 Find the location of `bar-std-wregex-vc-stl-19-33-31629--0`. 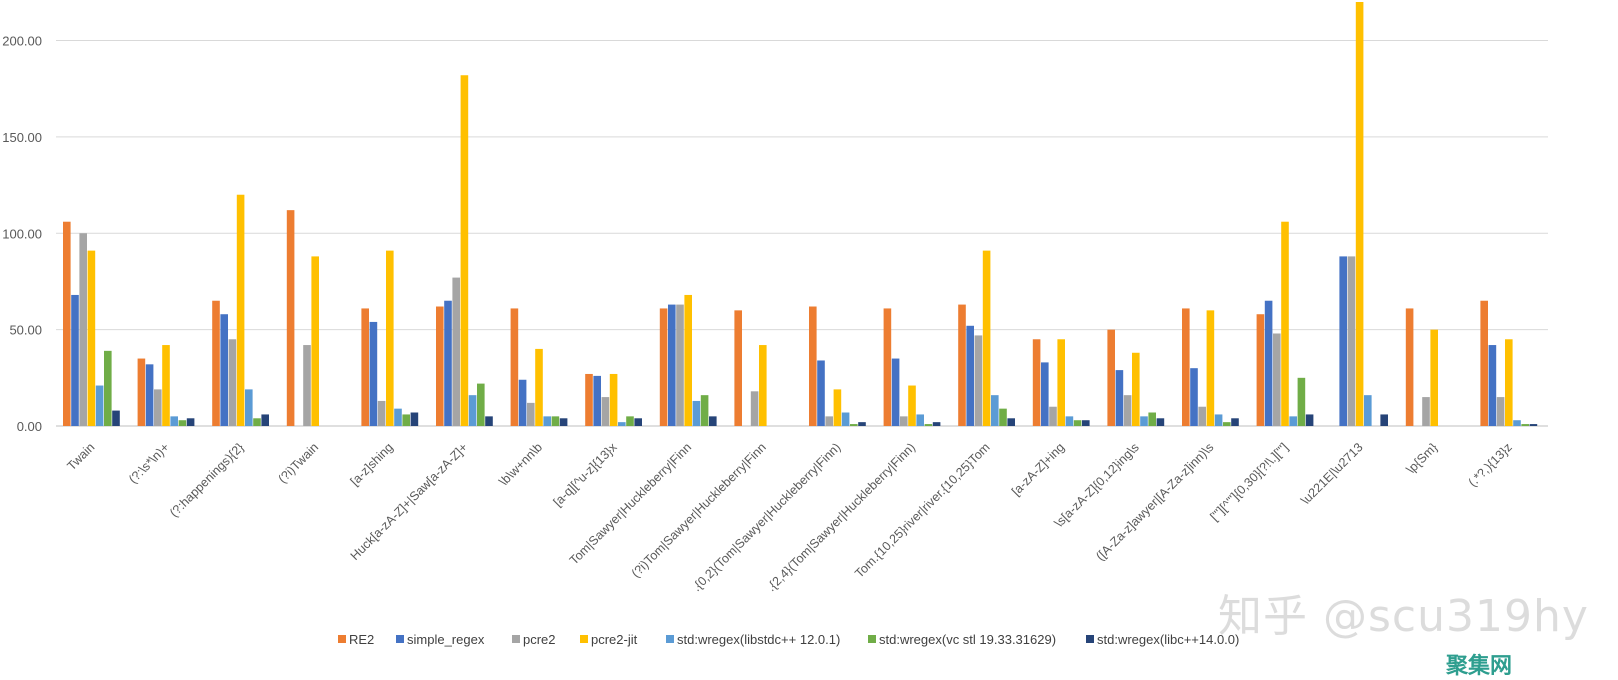

bar-std-wregex-vc-stl-19-33-31629--0 is located at coordinates (108, 388).